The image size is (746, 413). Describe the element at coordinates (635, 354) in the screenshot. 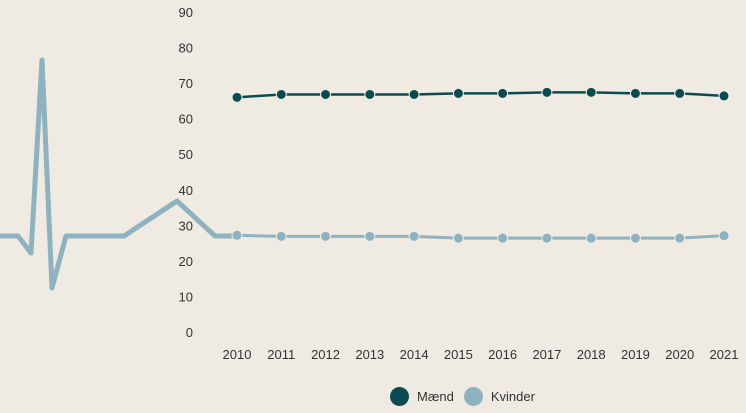

I see `x-tick-label: 2019` at that location.